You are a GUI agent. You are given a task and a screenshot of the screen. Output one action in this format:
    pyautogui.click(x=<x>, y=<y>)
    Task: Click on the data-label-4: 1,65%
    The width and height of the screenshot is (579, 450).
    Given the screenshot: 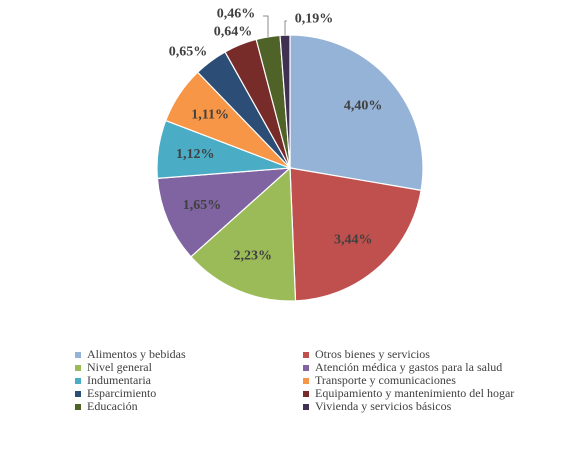 What is the action you would take?
    pyautogui.click(x=202, y=205)
    